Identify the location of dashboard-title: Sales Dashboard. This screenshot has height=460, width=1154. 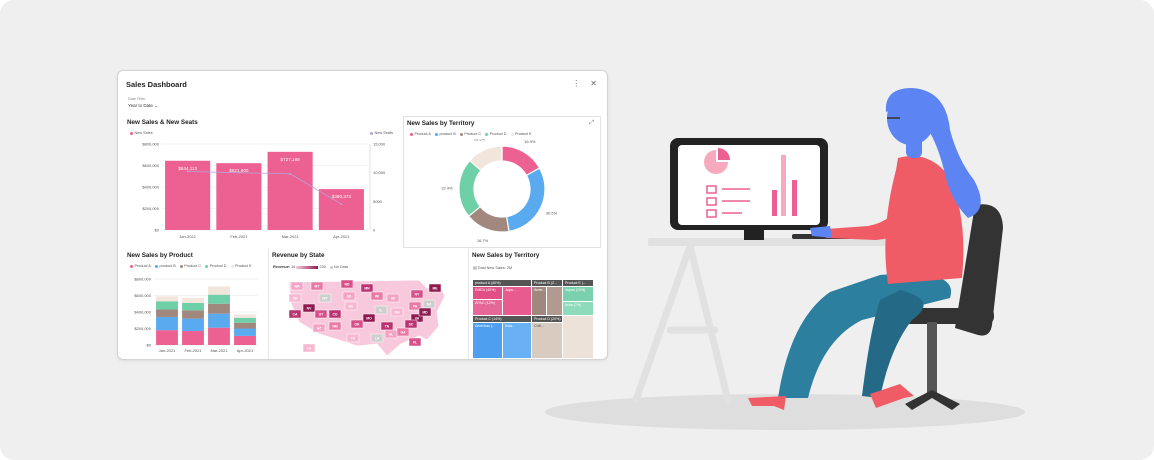
(156, 84).